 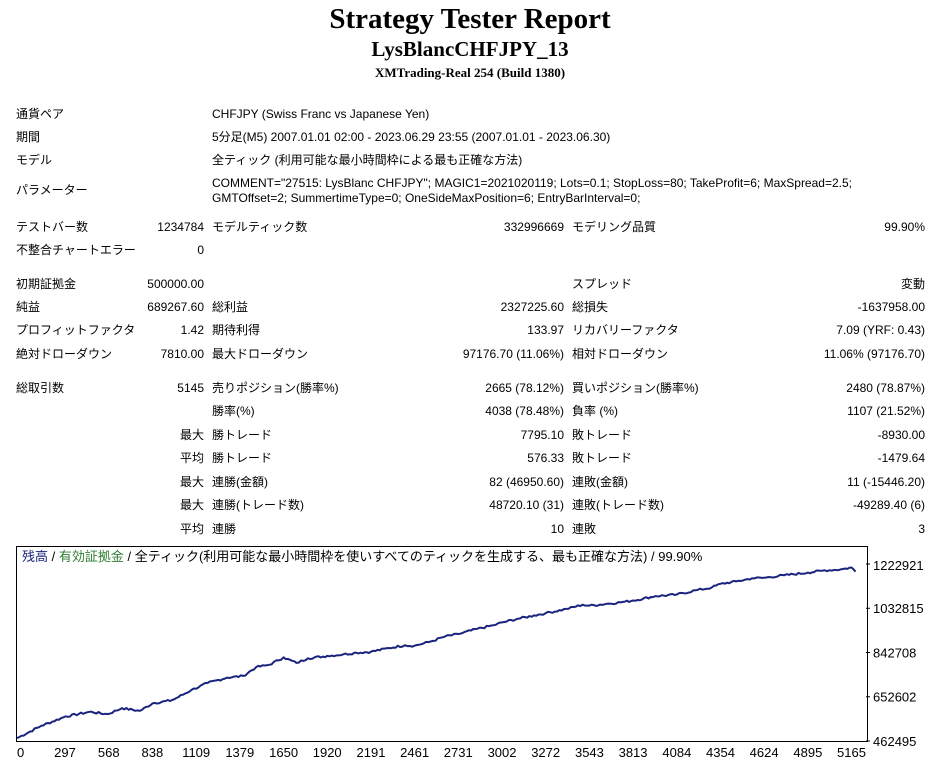 What do you see at coordinates (584, 529) in the screenshot?
I see `avg-cons-losses-label: 連敗` at bounding box center [584, 529].